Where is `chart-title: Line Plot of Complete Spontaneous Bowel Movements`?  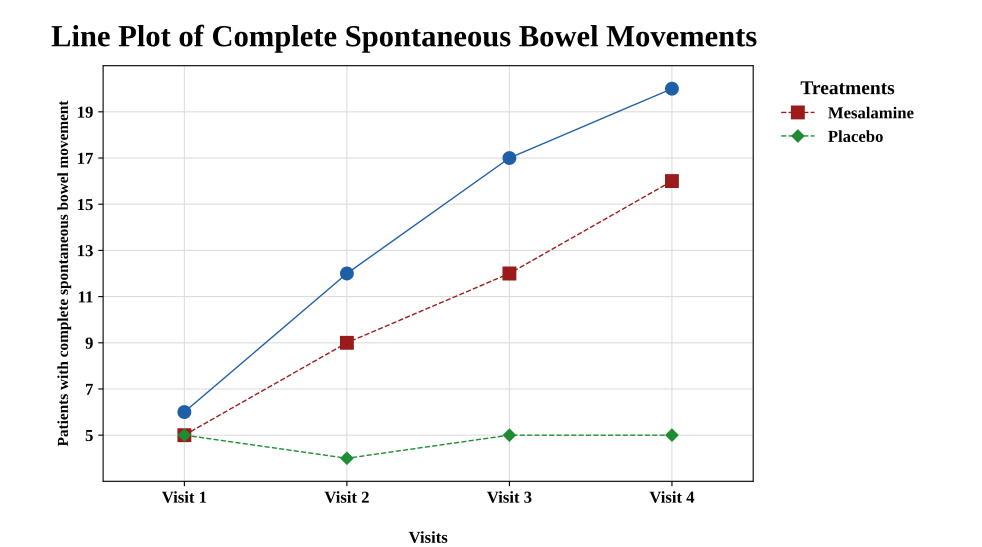 chart-title: Line Plot of Complete Spontaneous Bowel Movements is located at coordinates (404, 38).